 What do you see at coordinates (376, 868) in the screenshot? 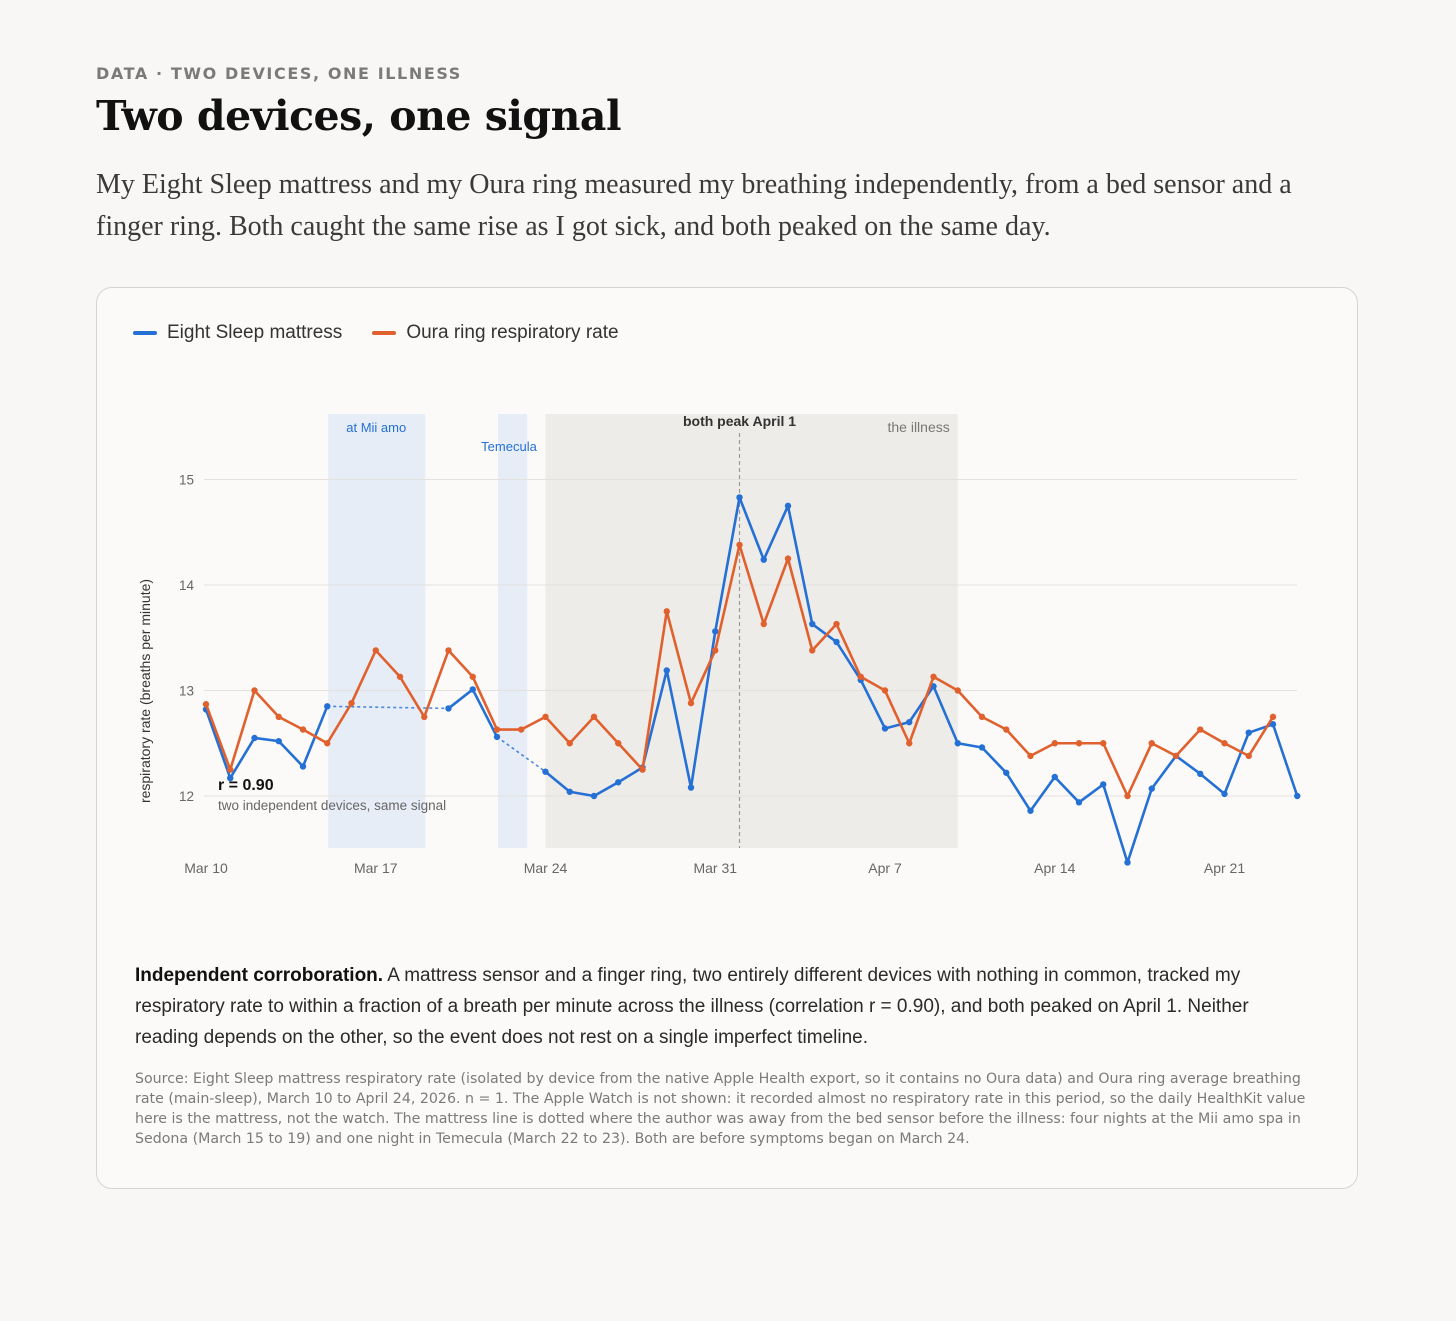
I see `x-tick-label: Mar 17` at bounding box center [376, 868].